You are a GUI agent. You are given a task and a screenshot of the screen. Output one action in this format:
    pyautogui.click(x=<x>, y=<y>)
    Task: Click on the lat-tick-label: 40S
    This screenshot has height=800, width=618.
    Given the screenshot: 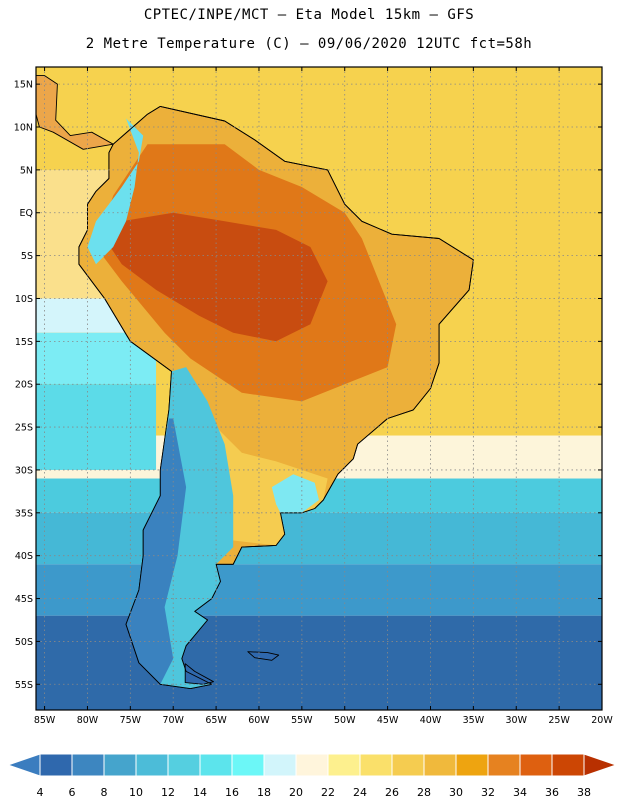 What is the action you would take?
    pyautogui.click(x=24, y=556)
    